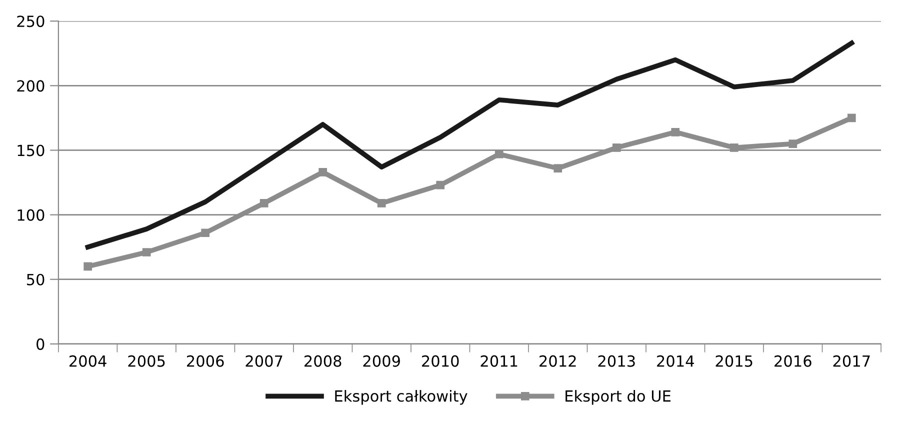  I want to click on x-tick-label: 2010, so click(440, 361).